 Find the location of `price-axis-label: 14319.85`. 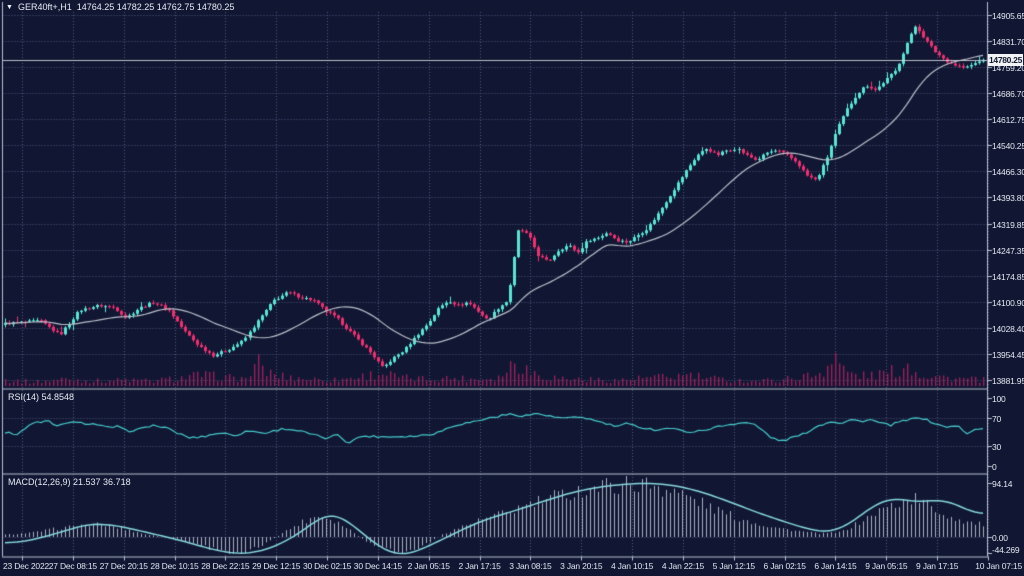

price-axis-label: 14319.85 is located at coordinates (1008, 224).